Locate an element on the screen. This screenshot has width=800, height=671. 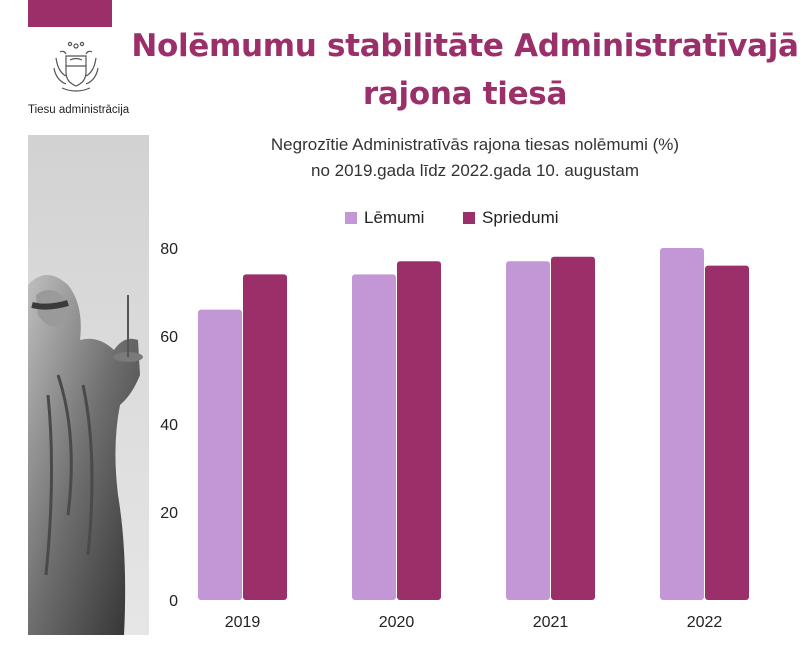
latvia-coat-of-arms-icon is located at coordinates (76, 66).